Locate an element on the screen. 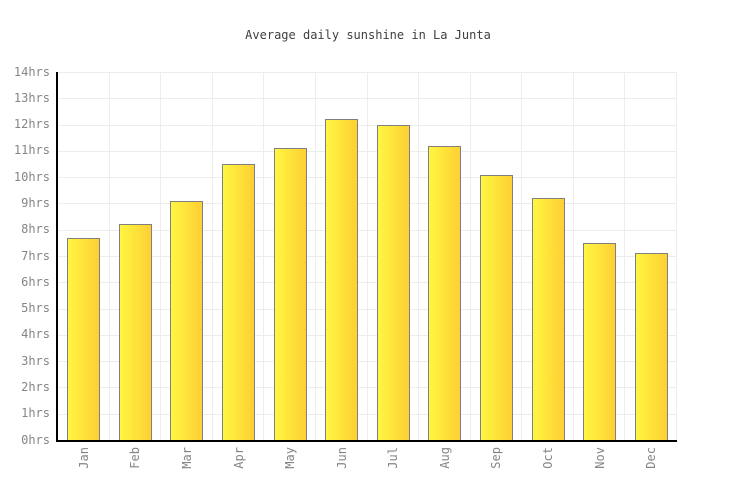 The width and height of the screenshot is (736, 500). x-tick-label: Jul is located at coordinates (393, 458).